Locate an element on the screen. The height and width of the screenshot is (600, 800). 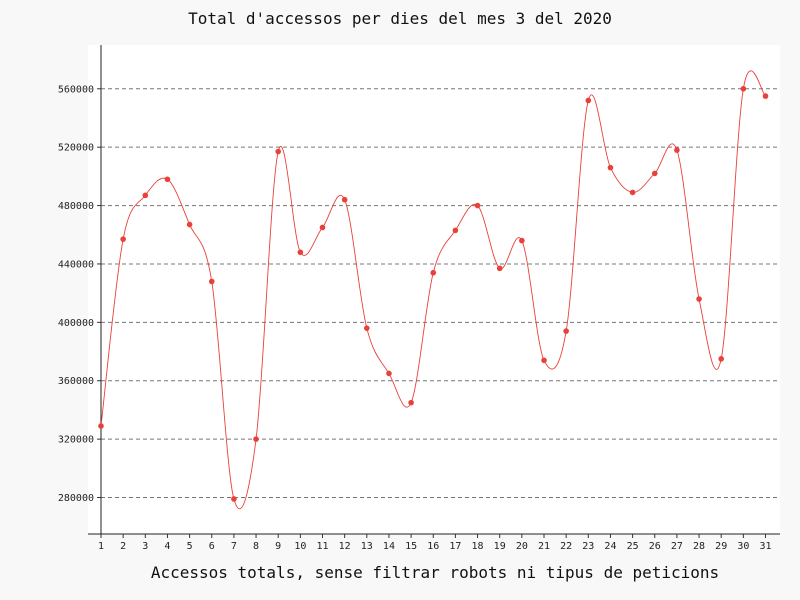
x-tick-label: 20 is located at coordinates (522, 546).